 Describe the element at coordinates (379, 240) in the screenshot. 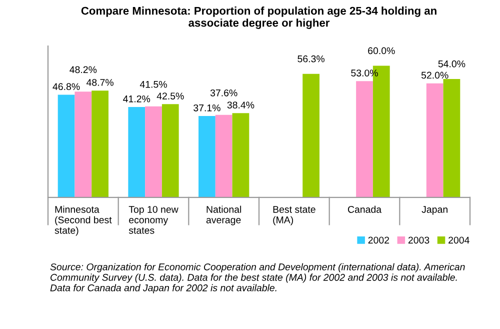

I see `legend-label: 2002` at that location.